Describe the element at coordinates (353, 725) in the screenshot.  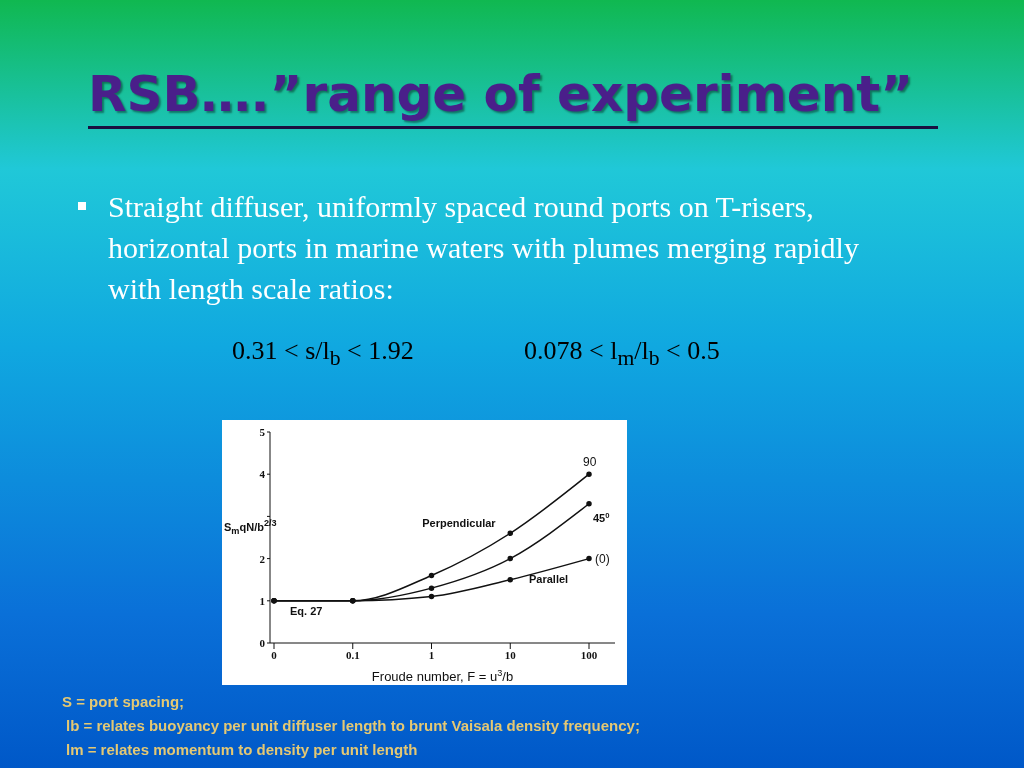
I see `text: lb = relates buoyancy per unit diffuser length to brunt Vaisala density frequency;` at that location.